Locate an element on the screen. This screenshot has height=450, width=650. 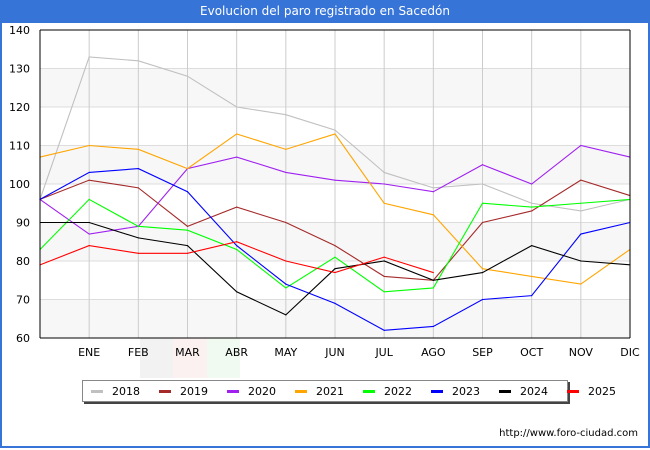
x-tick-label: AGO is located at coordinates (433, 352).